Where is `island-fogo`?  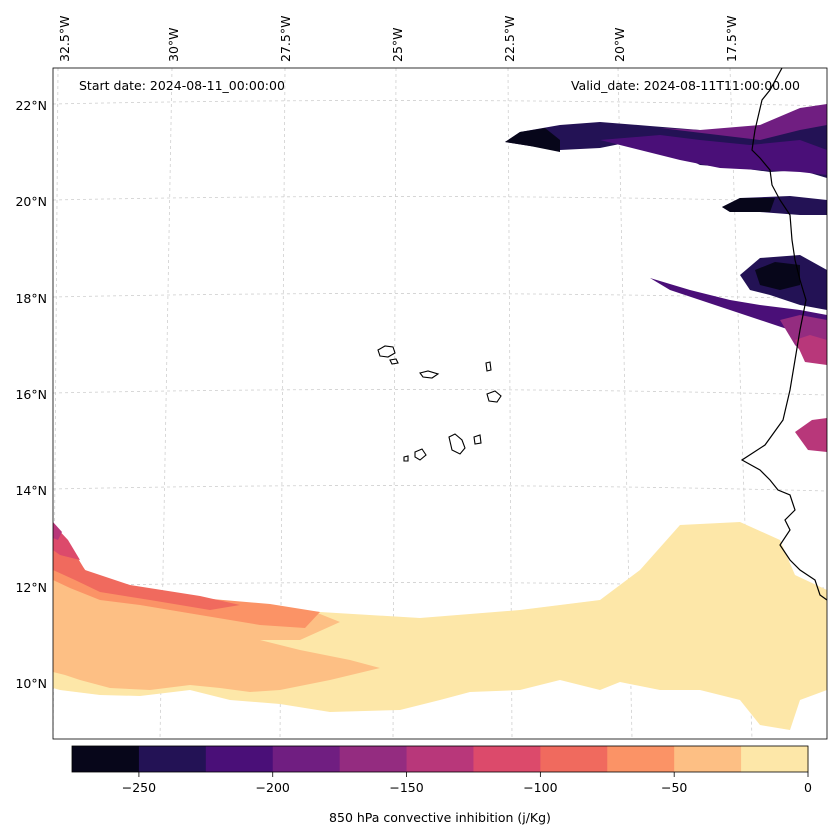 island-fogo is located at coordinates (420, 454).